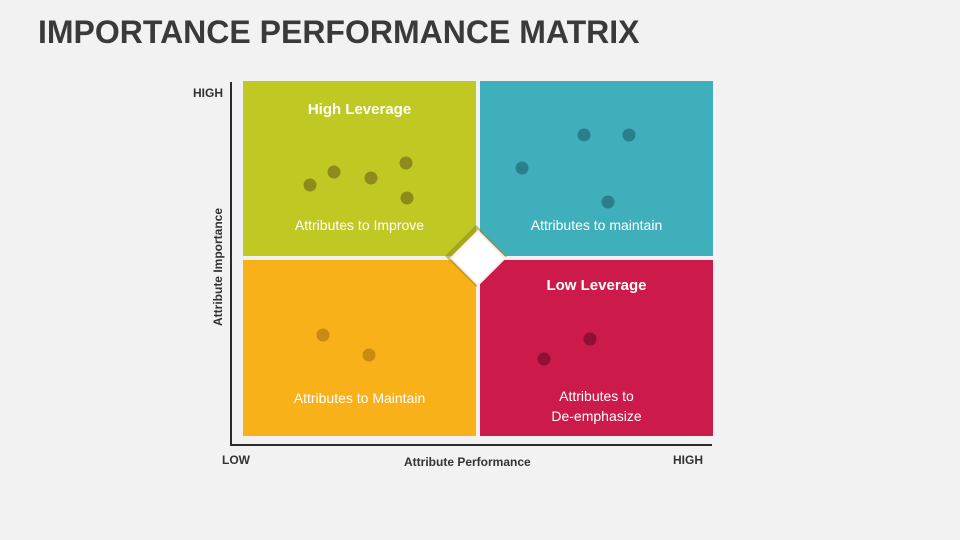 Image resolution: width=960 pixels, height=540 pixels. Describe the element at coordinates (596, 348) in the screenshot. I see `quadrant-low-leverage: Low Leverage Attributes to De-emphasize` at that location.